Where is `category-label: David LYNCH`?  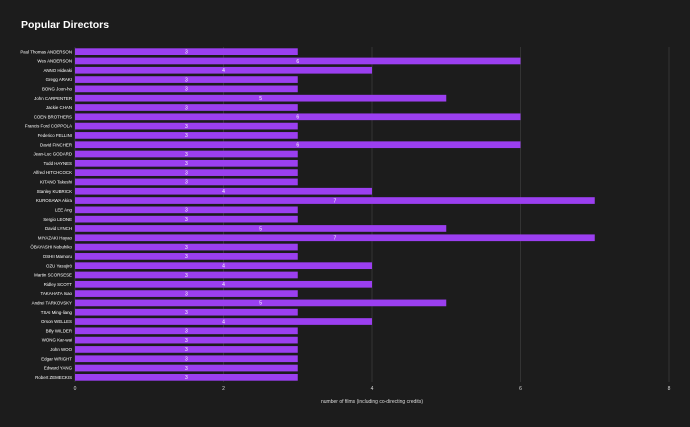
category-label: David LYNCH is located at coordinates (58, 228).